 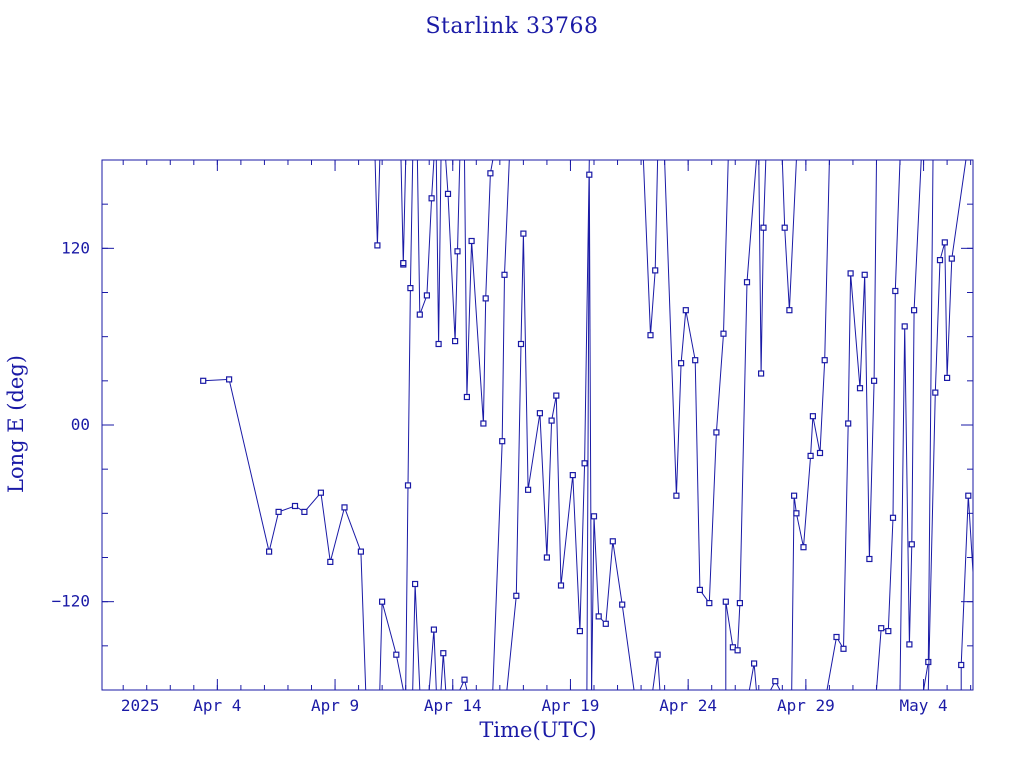 What do you see at coordinates (688, 705) in the screenshot?
I see `x-tick-label: Apr 24` at bounding box center [688, 705].